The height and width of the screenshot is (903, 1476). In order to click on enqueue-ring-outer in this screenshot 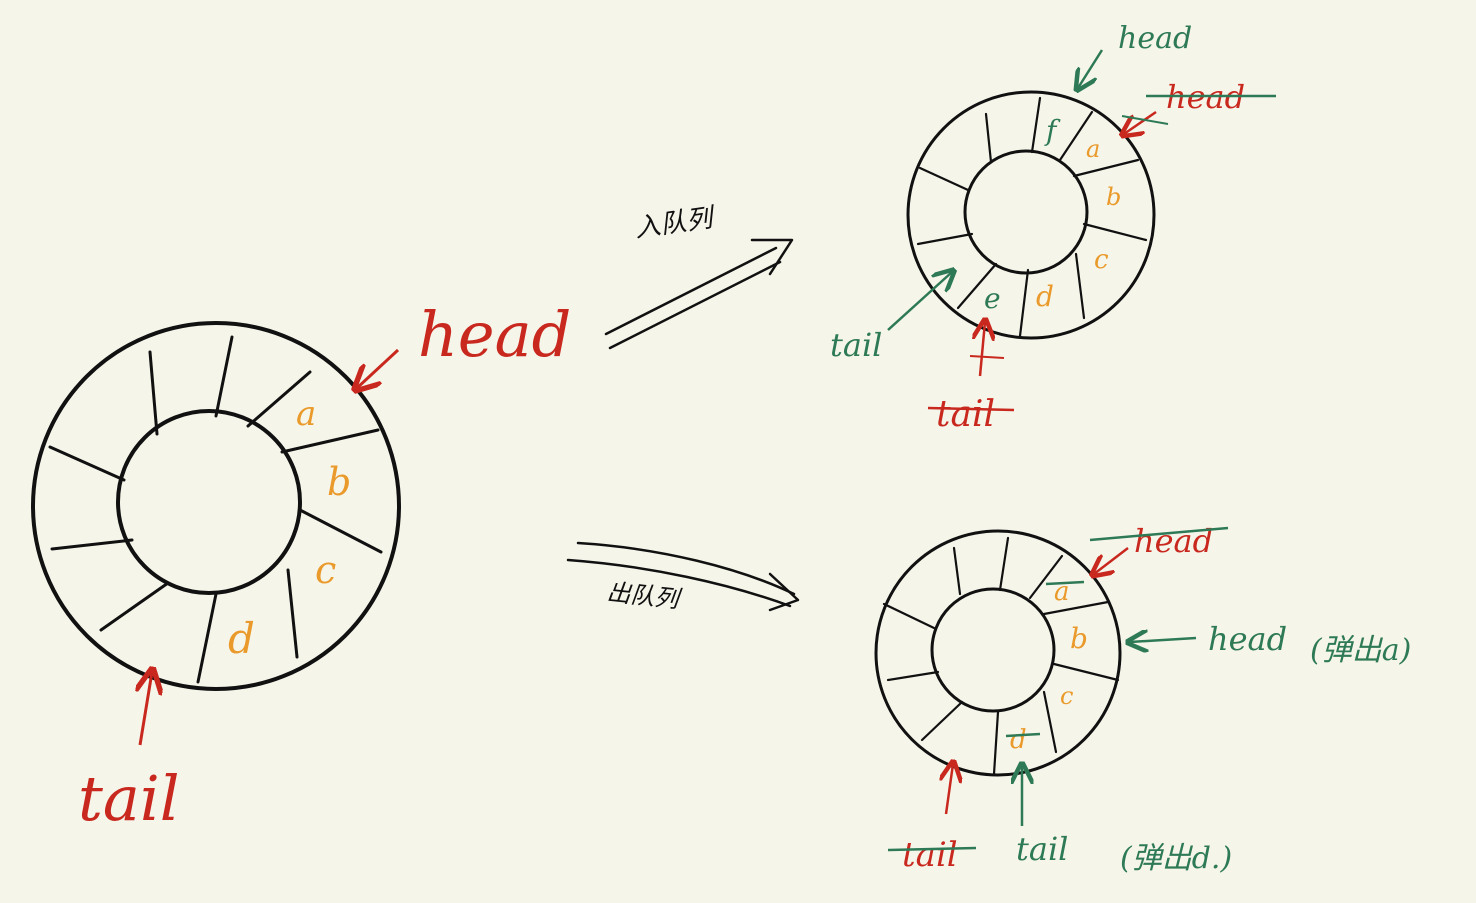, I will do `click(1031, 215)`.